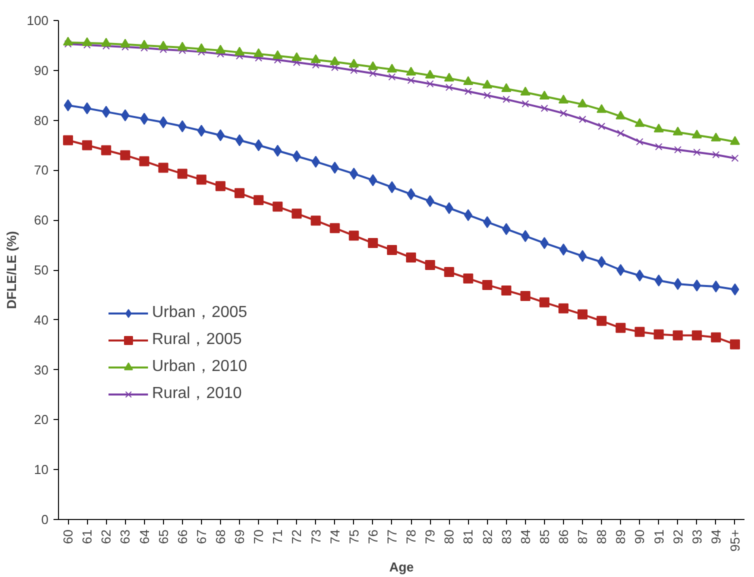 The height and width of the screenshot is (577, 754). Describe the element at coordinates (411, 536) in the screenshot. I see `x-tick-label: 78` at that location.